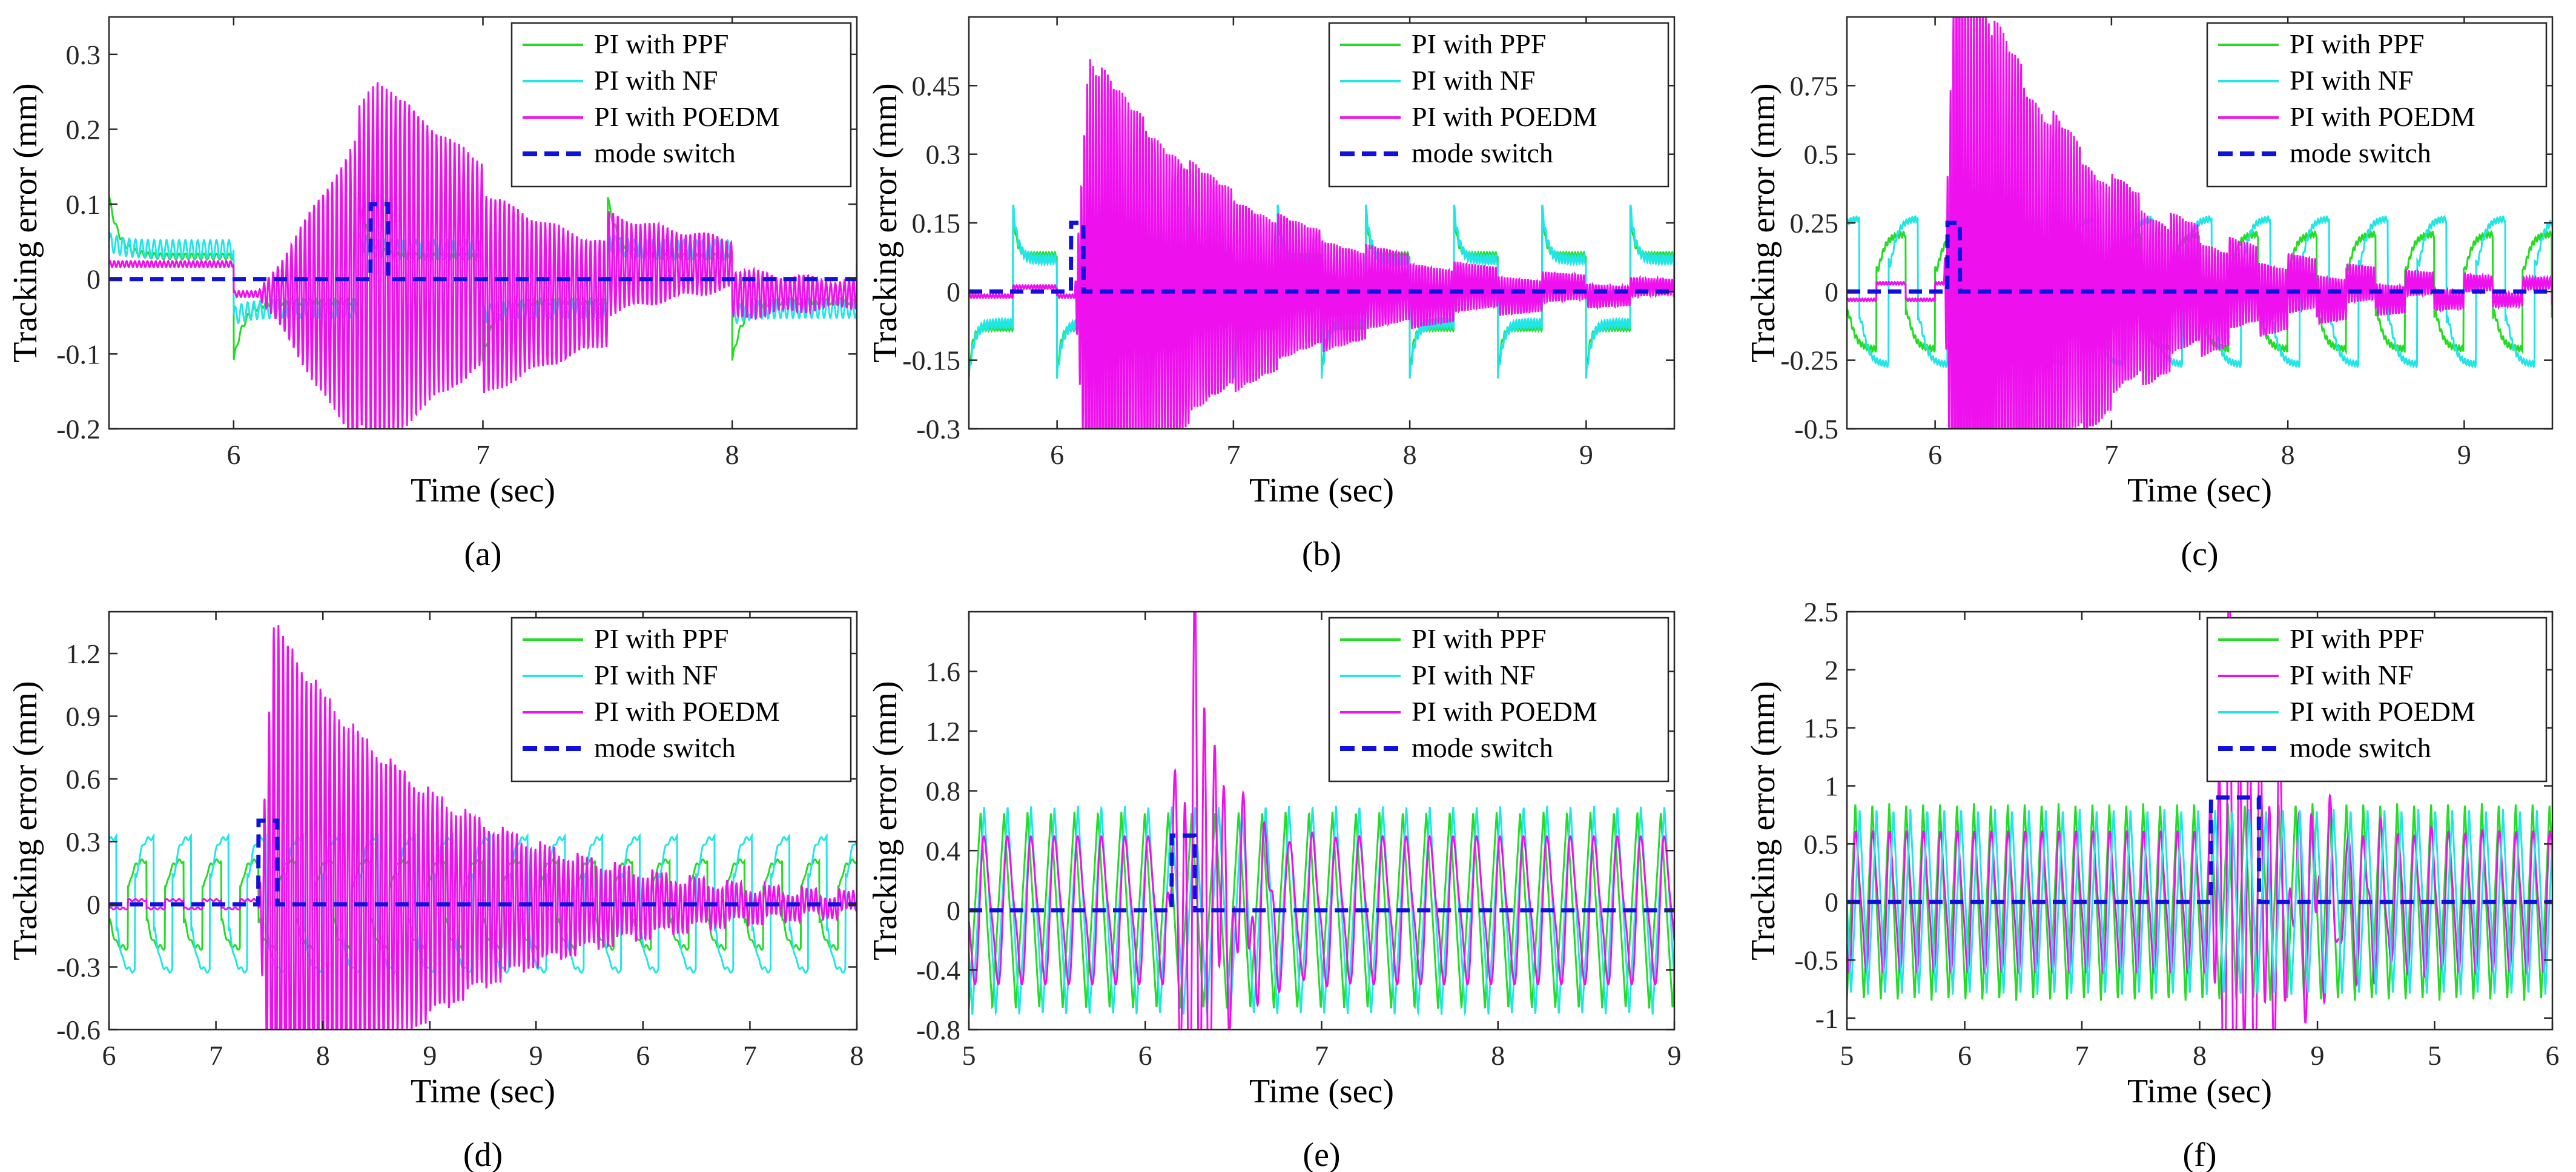  What do you see at coordinates (78, 429) in the screenshot?
I see `y-tick-label: -0.2` at bounding box center [78, 429].